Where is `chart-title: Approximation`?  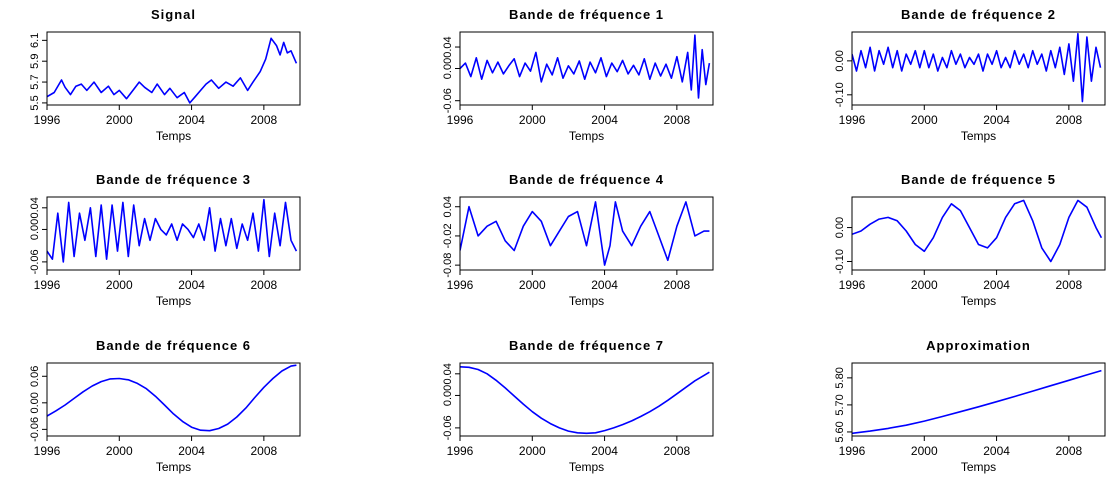
chart-title: Approximation is located at coordinates (978, 345).